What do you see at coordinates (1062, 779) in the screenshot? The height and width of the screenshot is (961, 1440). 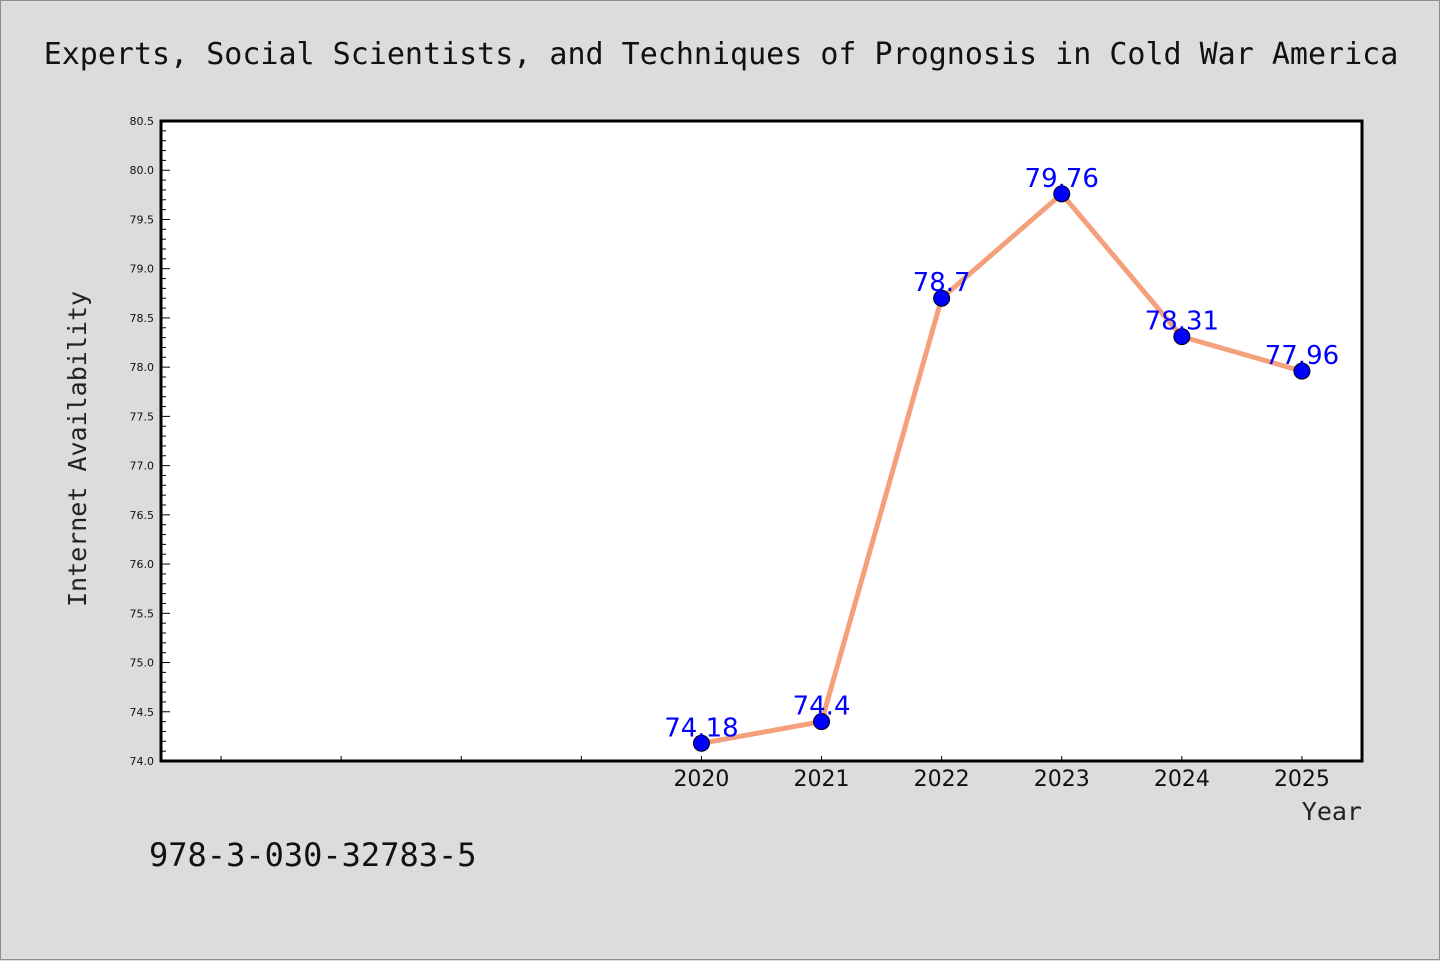 I see `x-tick-label: 2023` at bounding box center [1062, 779].